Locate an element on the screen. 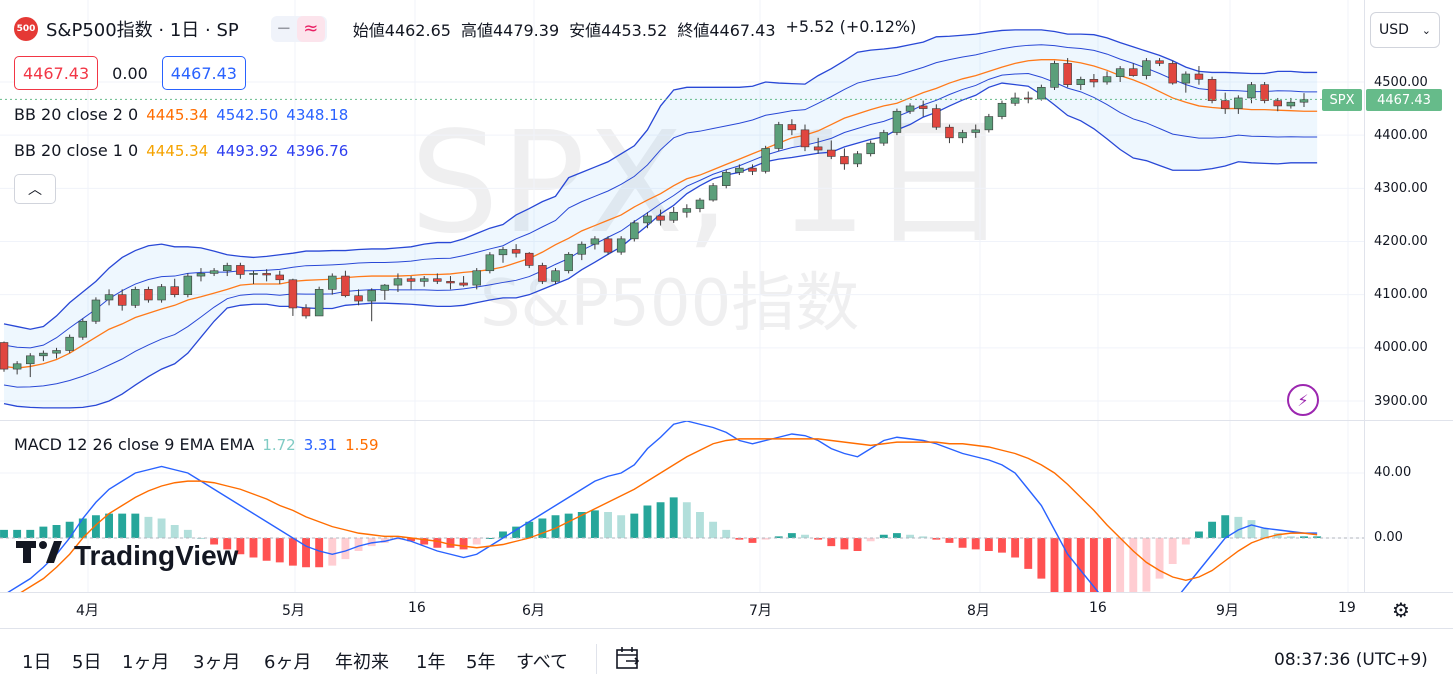 The width and height of the screenshot is (1453, 696). symbol-title: S&P500指数 · 1日 · SP is located at coordinates (142, 30).